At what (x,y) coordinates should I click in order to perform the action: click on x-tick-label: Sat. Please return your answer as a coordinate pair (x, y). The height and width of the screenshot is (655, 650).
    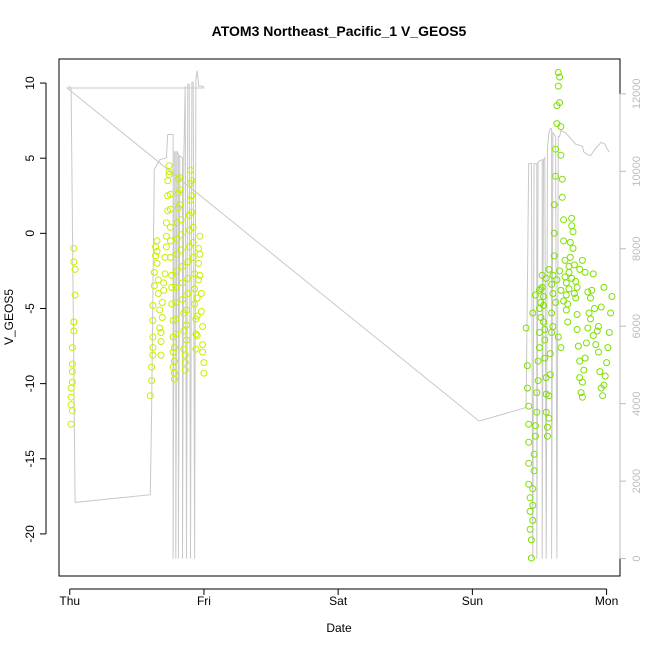
    Looking at the image, I should click on (338, 601).